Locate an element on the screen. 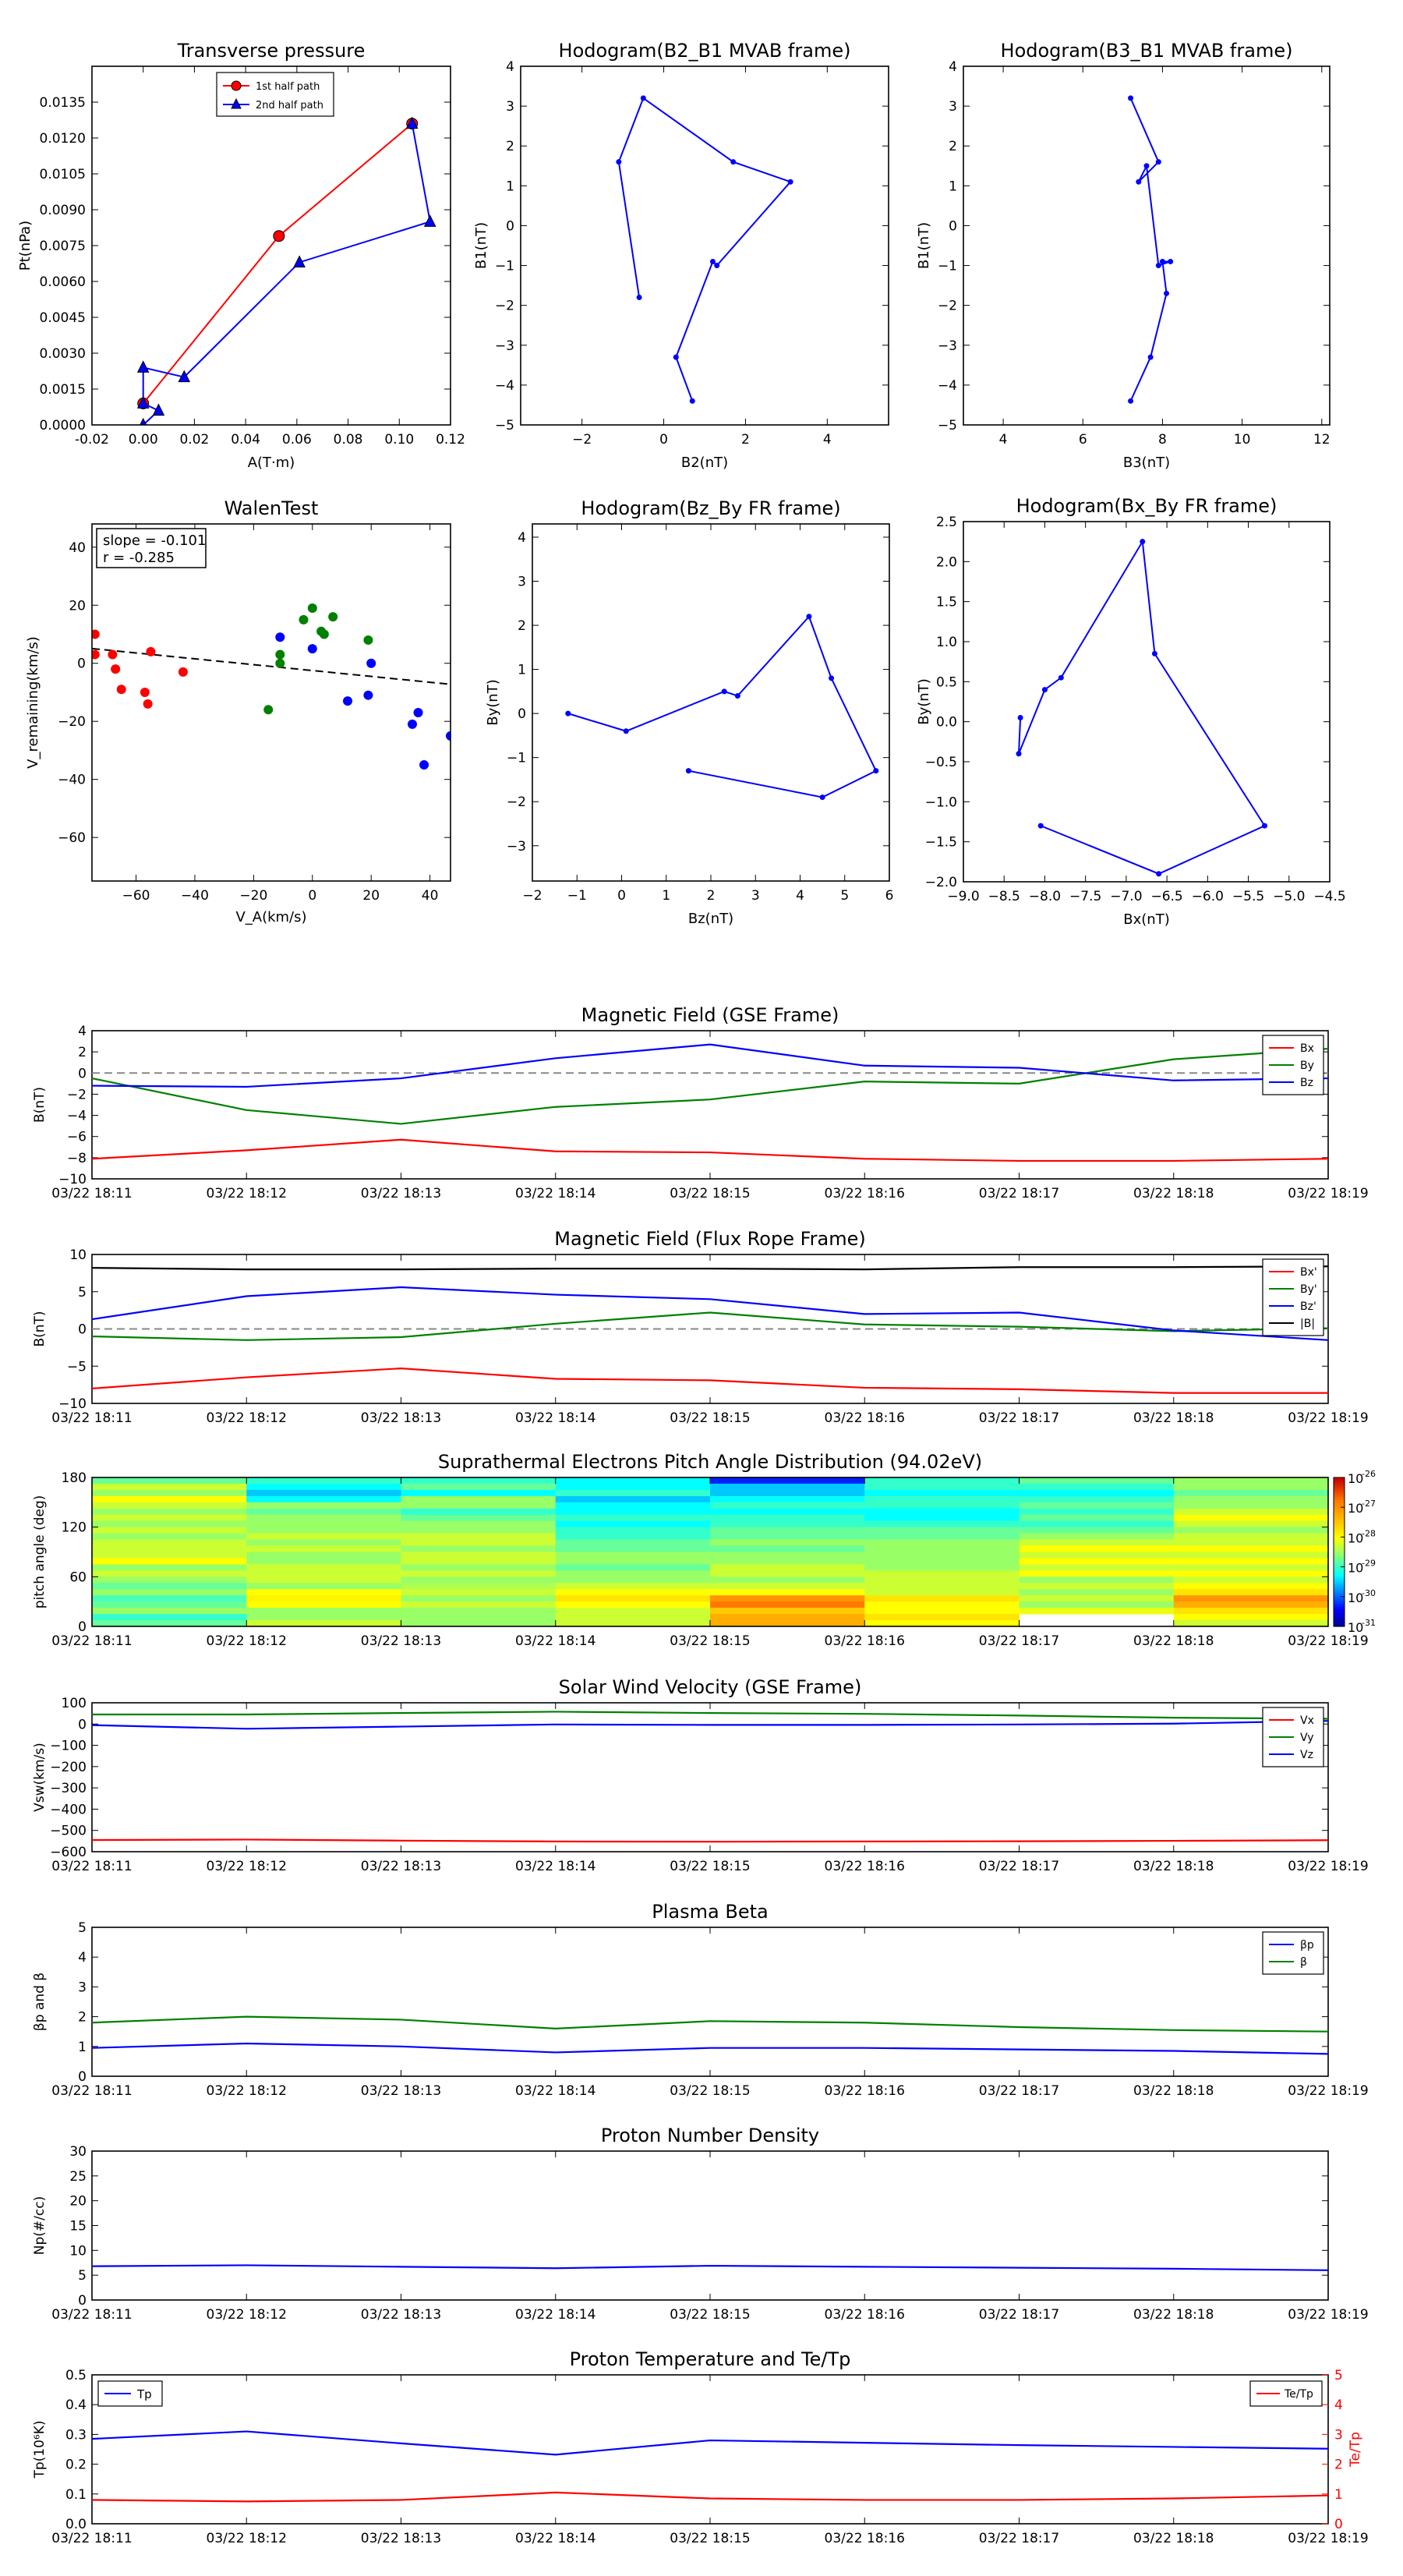 Image resolution: width=1403 pixels, height=2576 pixels. vsw-ytick-label: −200 is located at coordinates (68, 1767).